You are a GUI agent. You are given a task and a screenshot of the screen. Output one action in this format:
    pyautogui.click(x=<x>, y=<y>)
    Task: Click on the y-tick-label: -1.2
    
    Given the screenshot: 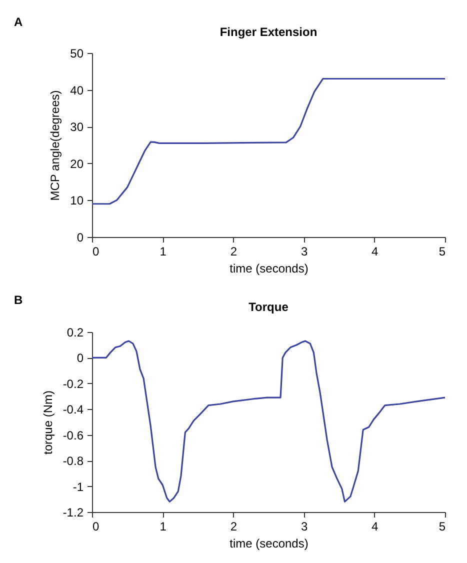 What is the action you would take?
    pyautogui.click(x=73, y=513)
    